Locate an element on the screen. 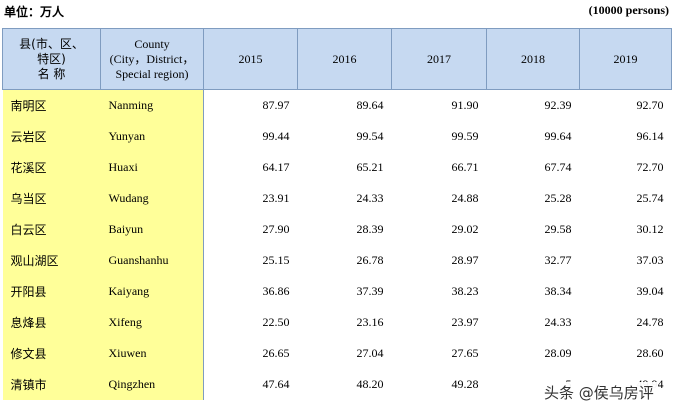  county-en: Nanming is located at coordinates (152, 105).